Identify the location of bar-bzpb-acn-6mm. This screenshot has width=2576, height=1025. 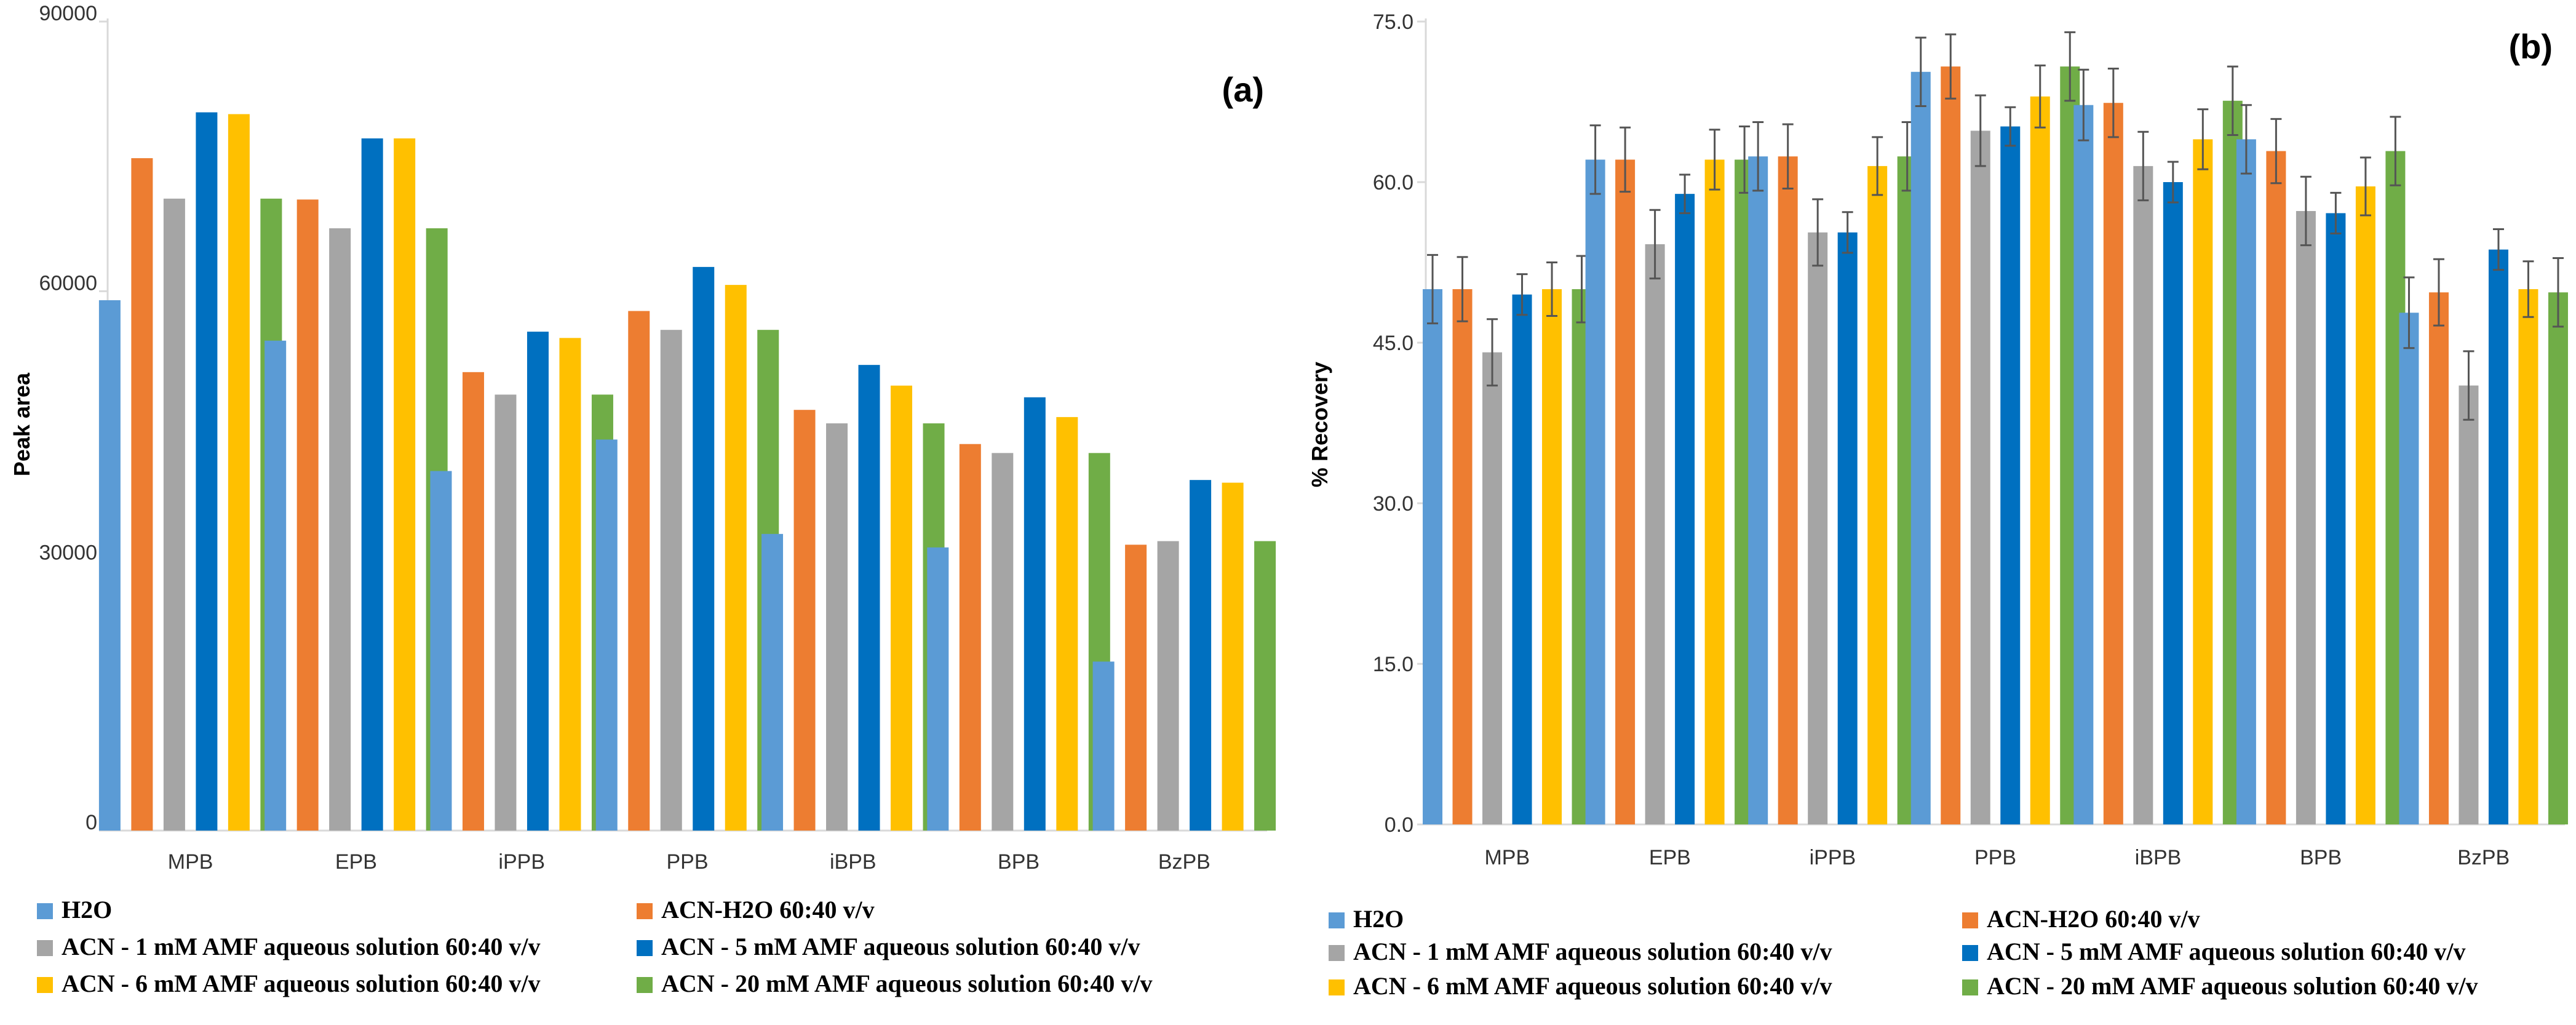
(1233, 656).